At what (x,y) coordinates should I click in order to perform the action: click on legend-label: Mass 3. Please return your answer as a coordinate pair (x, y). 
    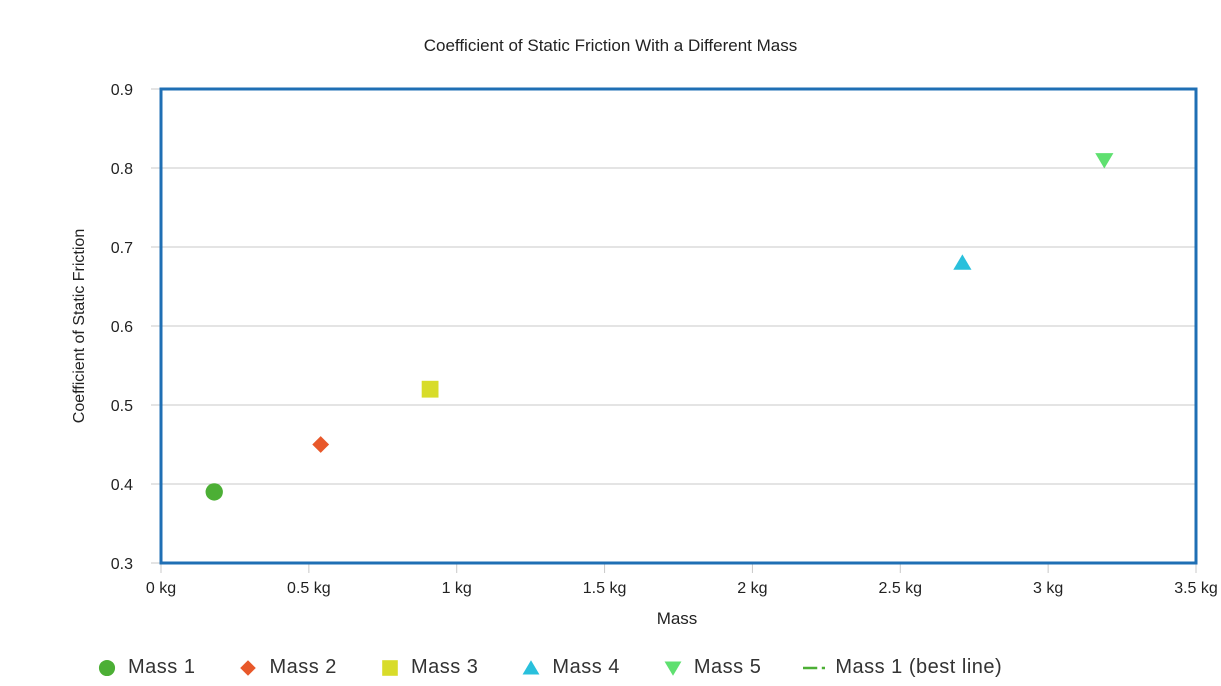
    Looking at the image, I should click on (444, 667).